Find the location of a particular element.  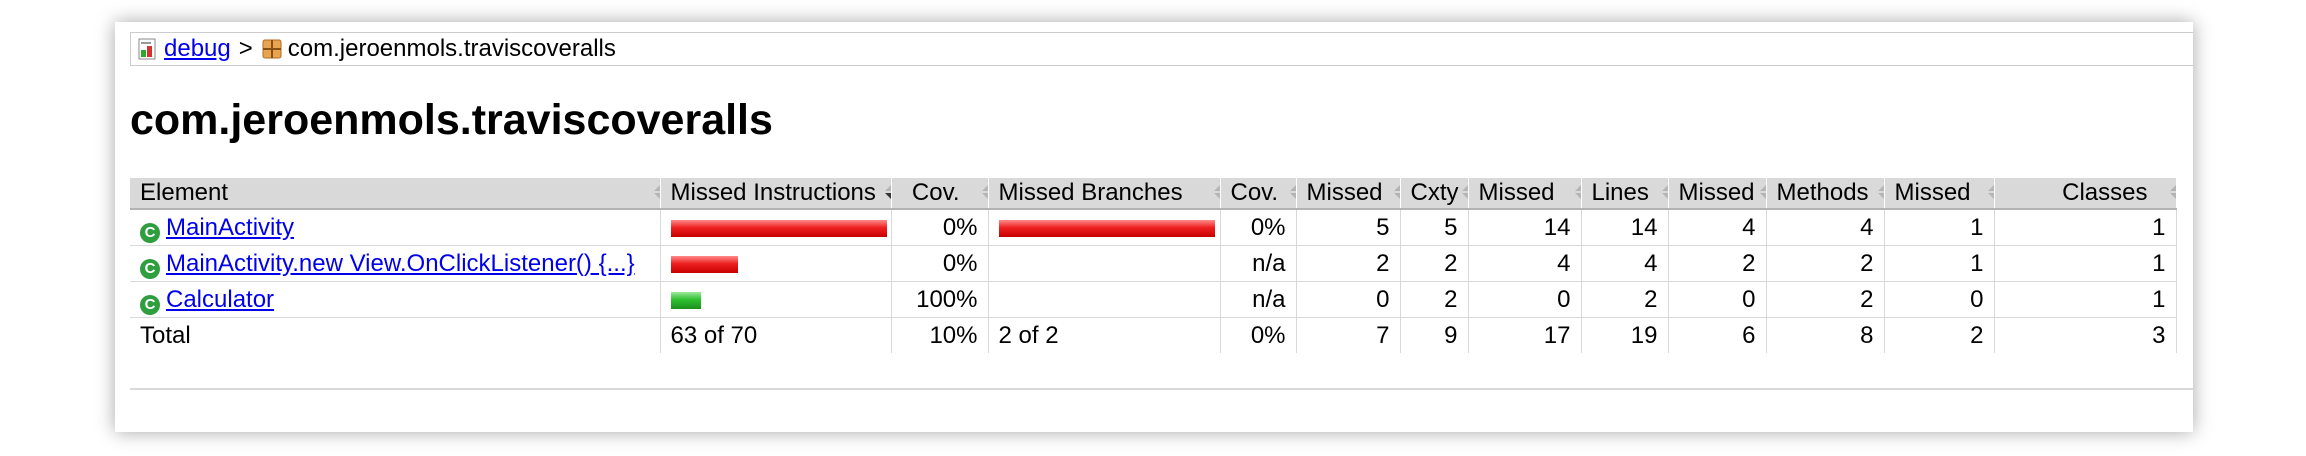

col-branch-cov-header: Cov. is located at coordinates (1258, 194).